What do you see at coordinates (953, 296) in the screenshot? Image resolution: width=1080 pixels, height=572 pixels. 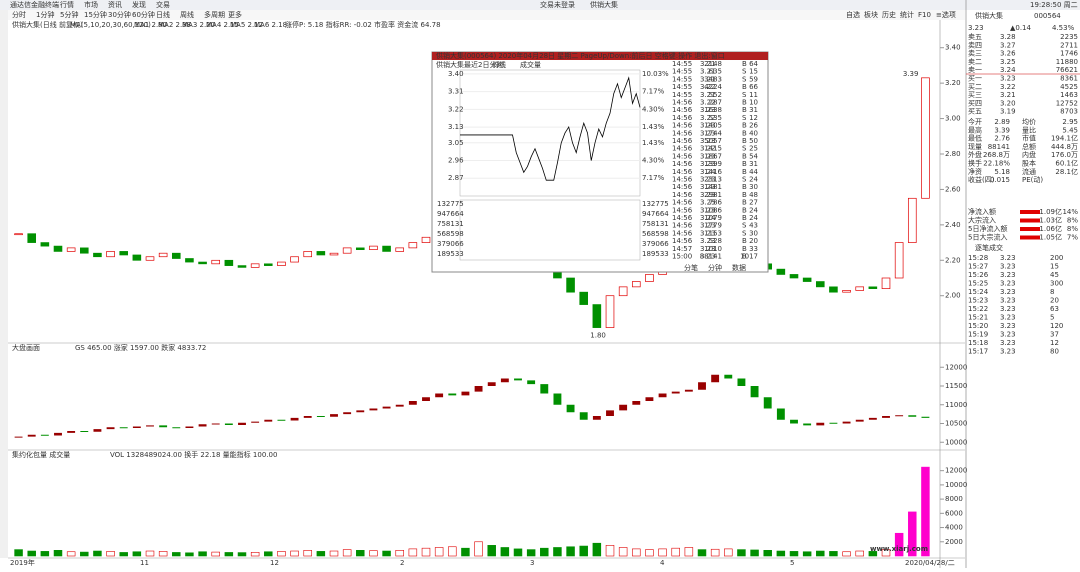 I see `y-tick-label: 2.00` at bounding box center [953, 296].